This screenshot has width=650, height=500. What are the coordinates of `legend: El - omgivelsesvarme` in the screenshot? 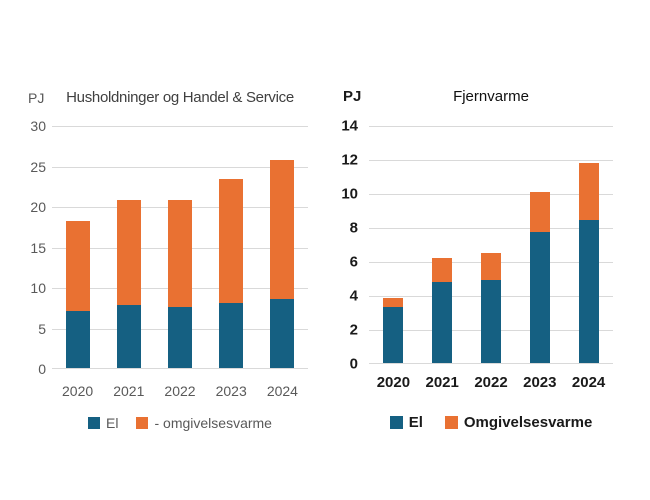 It's located at (180, 423).